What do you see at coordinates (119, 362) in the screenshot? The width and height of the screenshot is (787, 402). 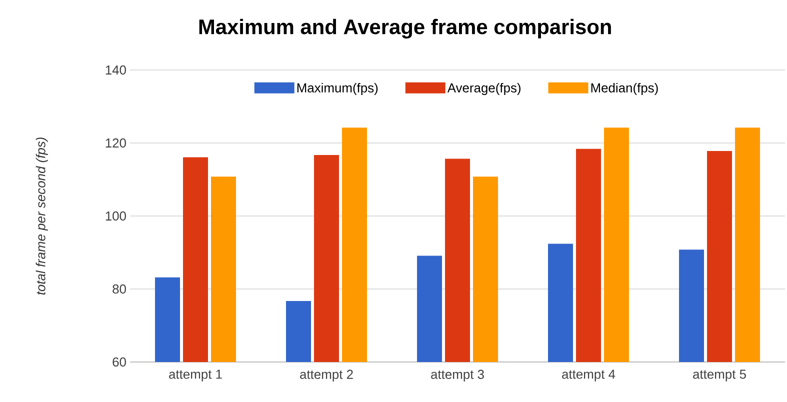 I see `y-tick-label: 60` at bounding box center [119, 362].